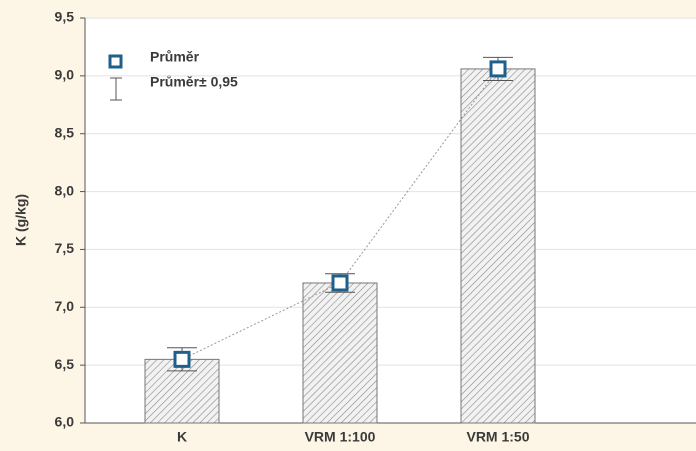 Image resolution: width=696 pixels, height=451 pixels. Describe the element at coordinates (194, 82) in the screenshot. I see `legend-label: Průměr± 0,95` at that location.